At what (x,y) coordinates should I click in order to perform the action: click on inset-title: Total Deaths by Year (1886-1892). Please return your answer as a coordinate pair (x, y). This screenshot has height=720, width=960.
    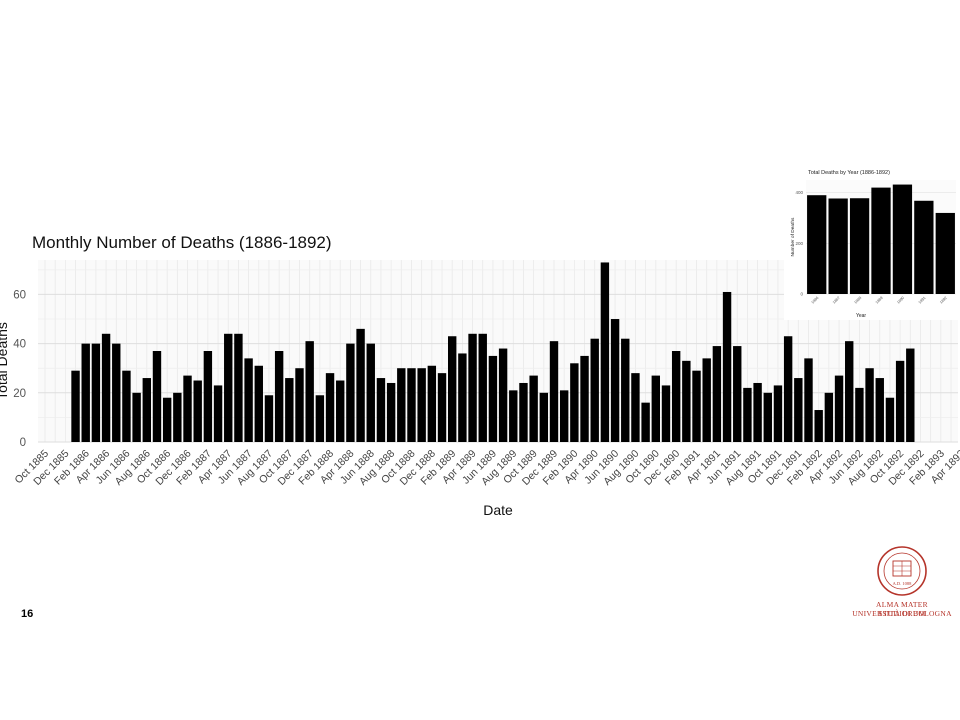
    Looking at the image, I should click on (849, 173).